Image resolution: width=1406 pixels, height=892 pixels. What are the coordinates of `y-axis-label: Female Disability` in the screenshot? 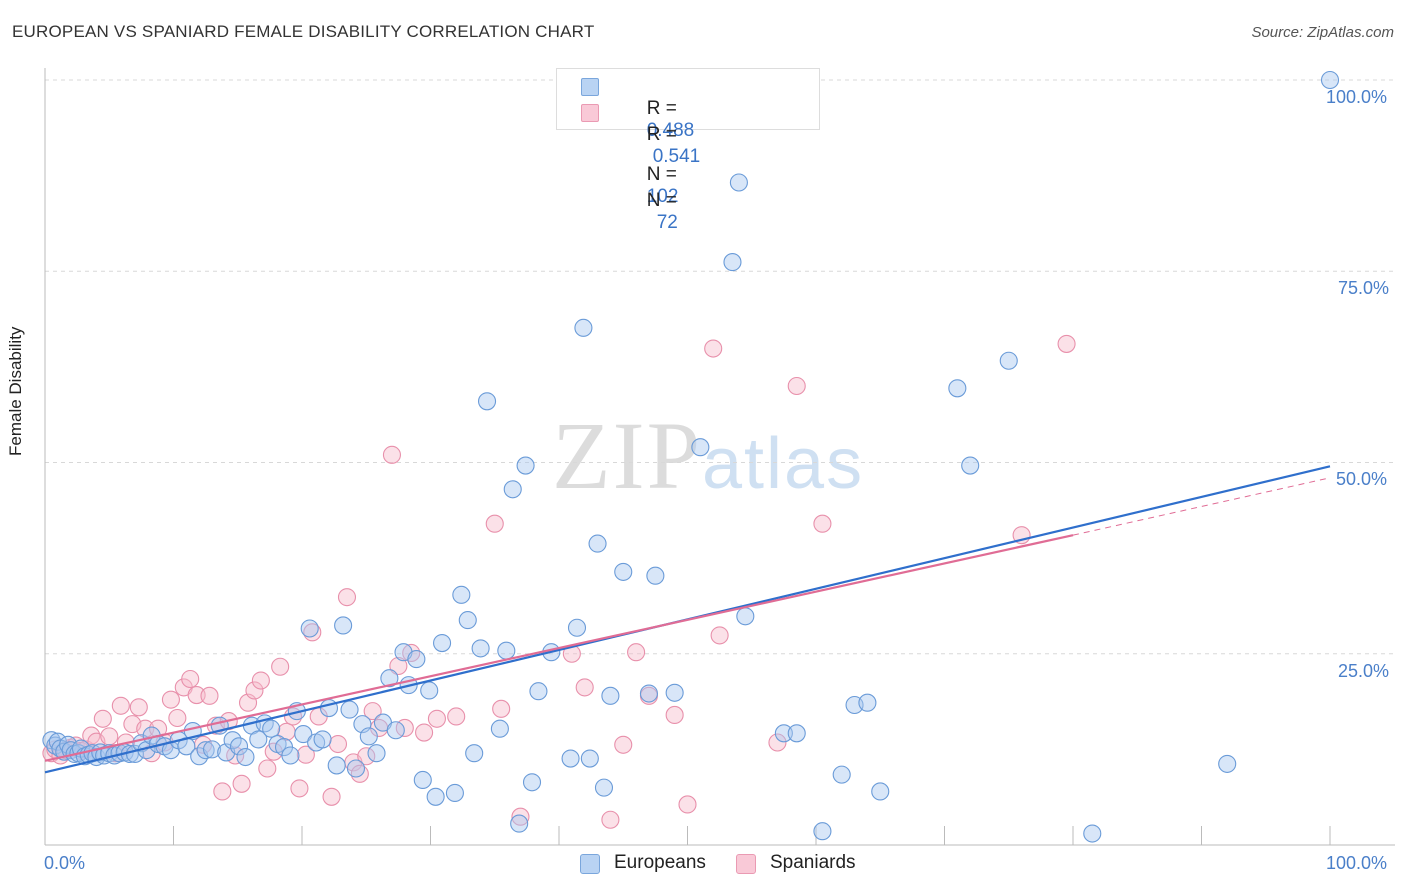 It's located at (15, 391).